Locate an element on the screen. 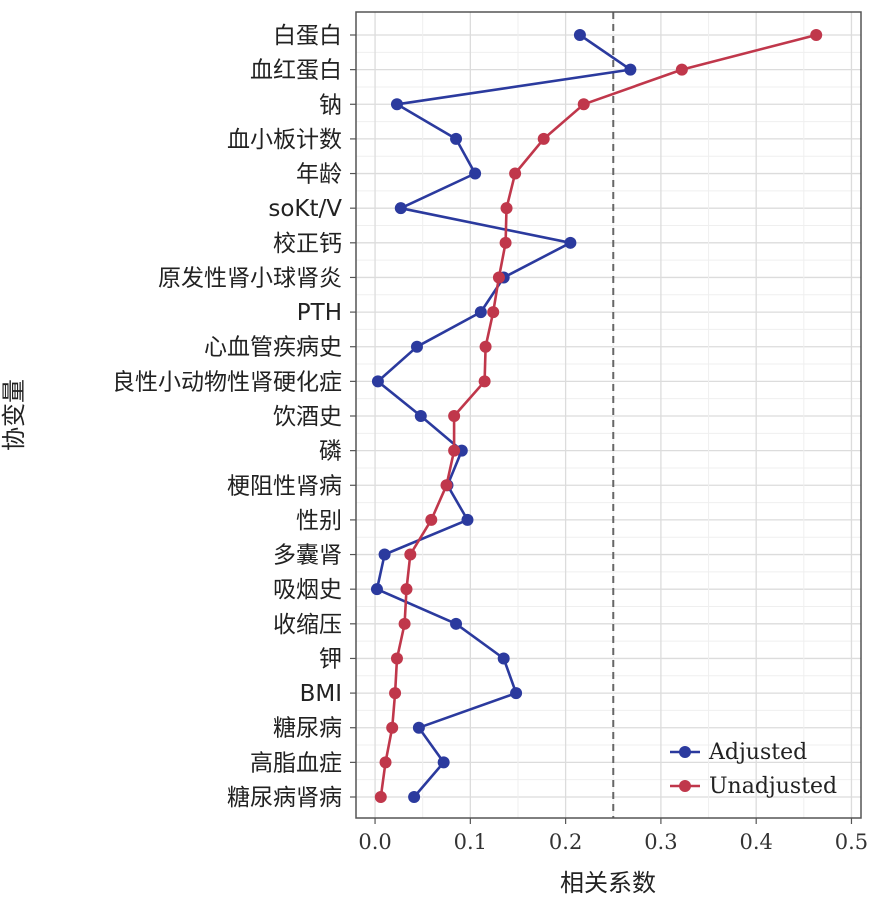  y-tick-label: 糖尿病 is located at coordinates (307, 729).